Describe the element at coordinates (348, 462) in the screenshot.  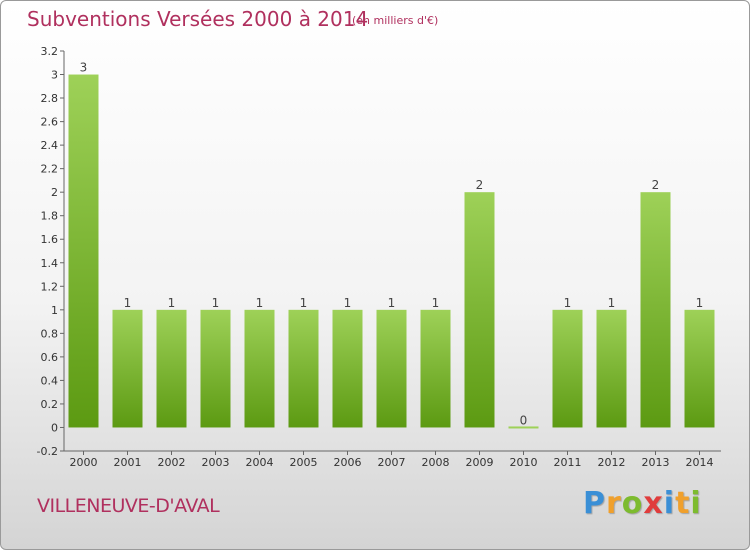
I see `x-tick-label: 2006` at that location.